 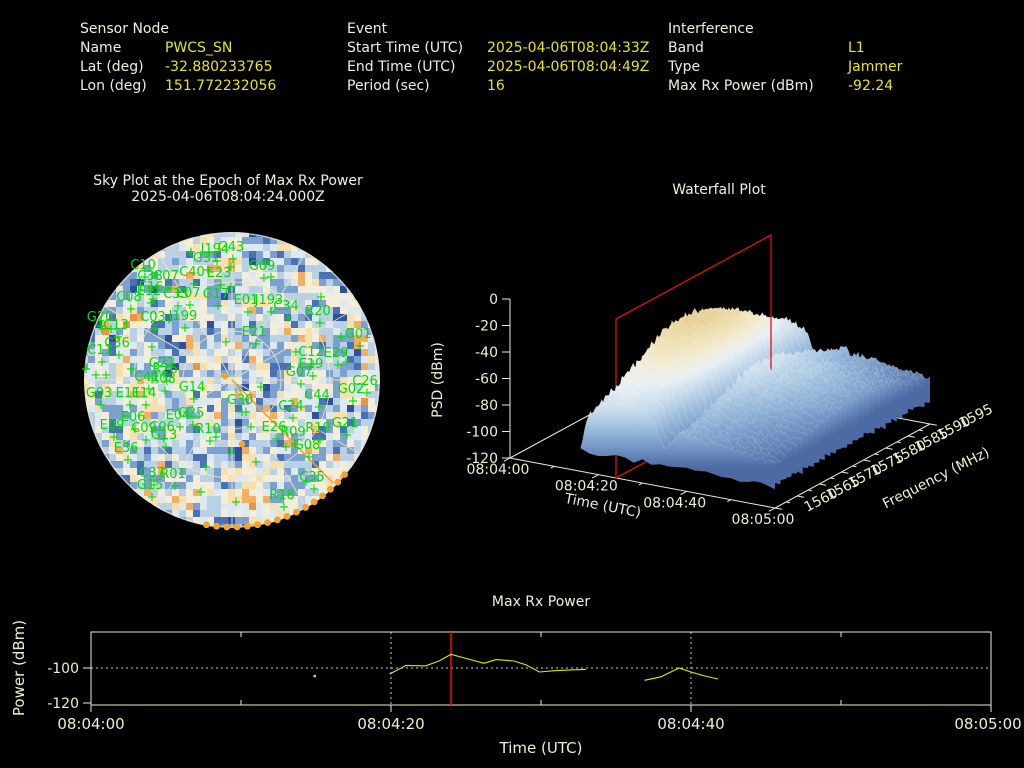 I want to click on satellite-label: E12, so click(x=149, y=291).